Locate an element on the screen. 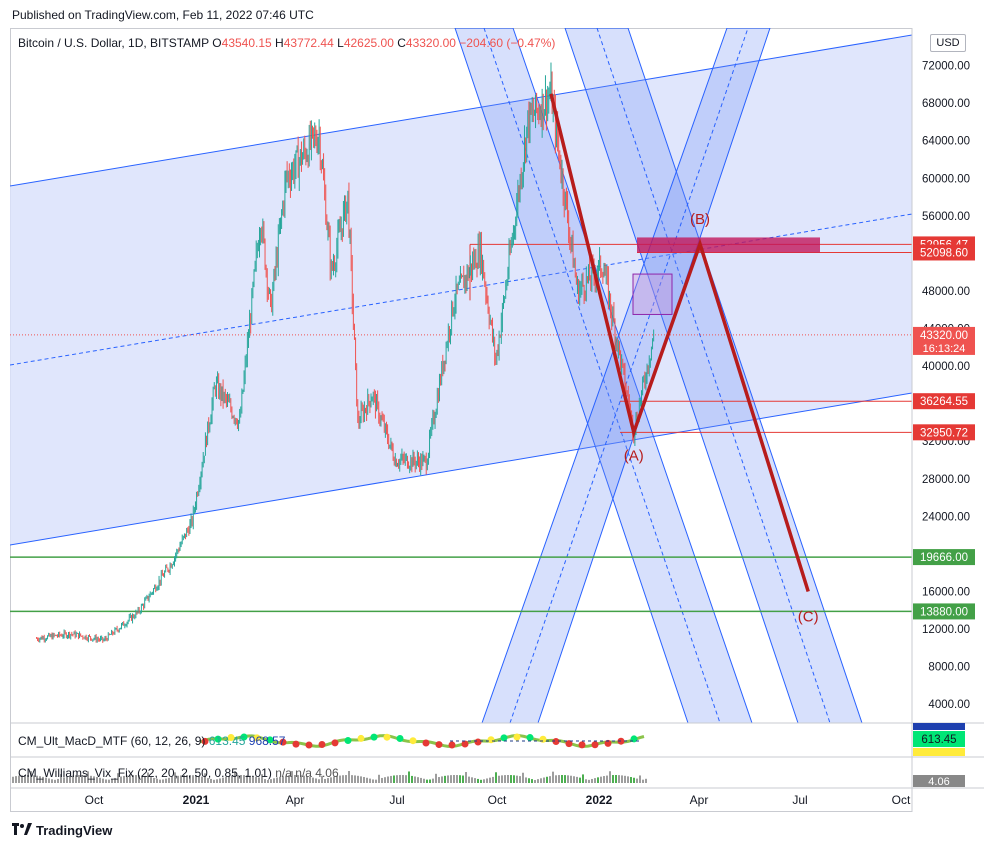  wave-label-a: (A) is located at coordinates (634, 455).